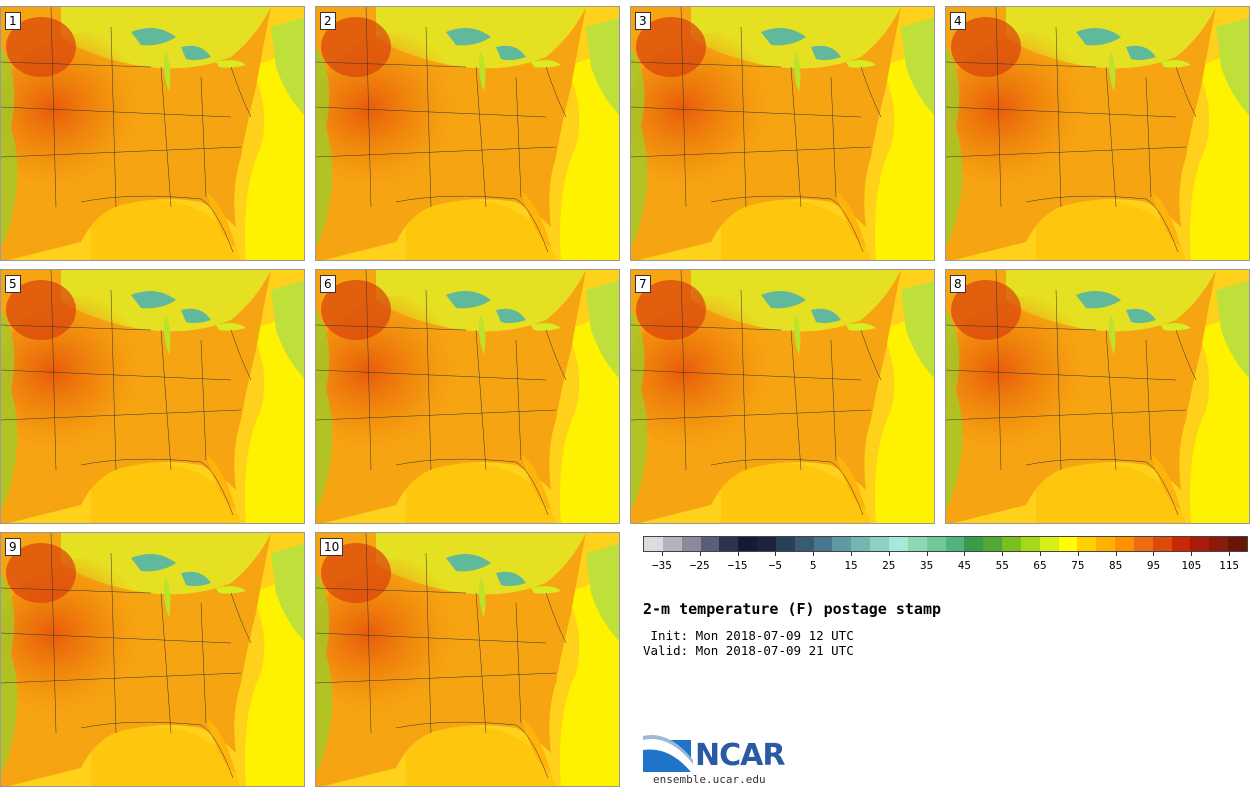  I want to click on panel-number: 6, so click(328, 284).